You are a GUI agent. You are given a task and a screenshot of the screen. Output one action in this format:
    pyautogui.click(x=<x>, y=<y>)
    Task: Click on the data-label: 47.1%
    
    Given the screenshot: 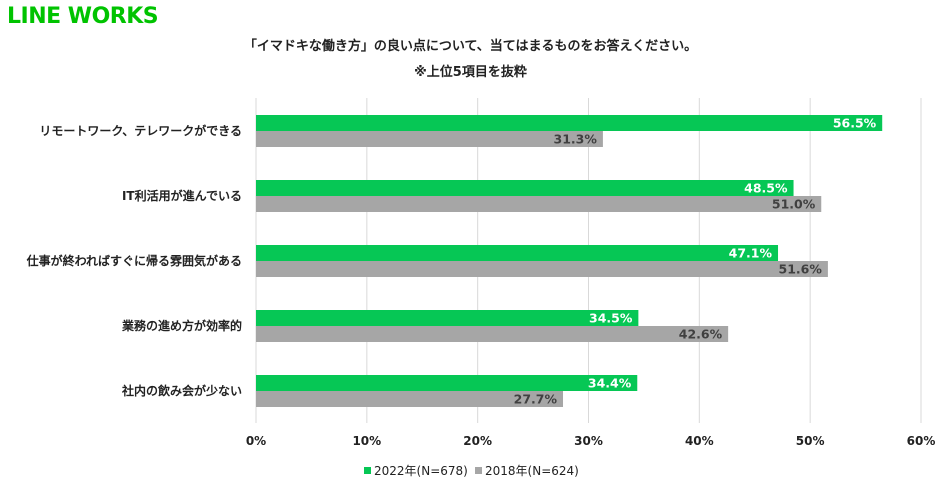 What is the action you would take?
    pyautogui.click(x=751, y=253)
    